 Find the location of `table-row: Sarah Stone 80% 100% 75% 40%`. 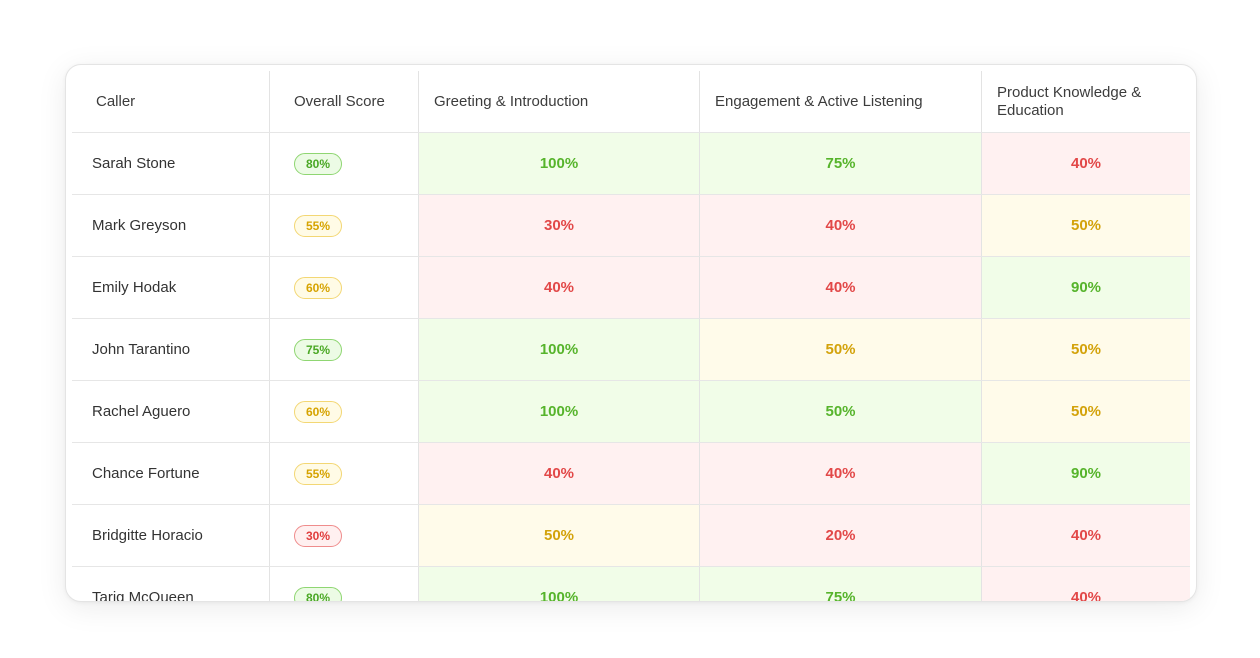

table-row: Sarah Stone 80% 100% 75% 40% is located at coordinates (631, 164).